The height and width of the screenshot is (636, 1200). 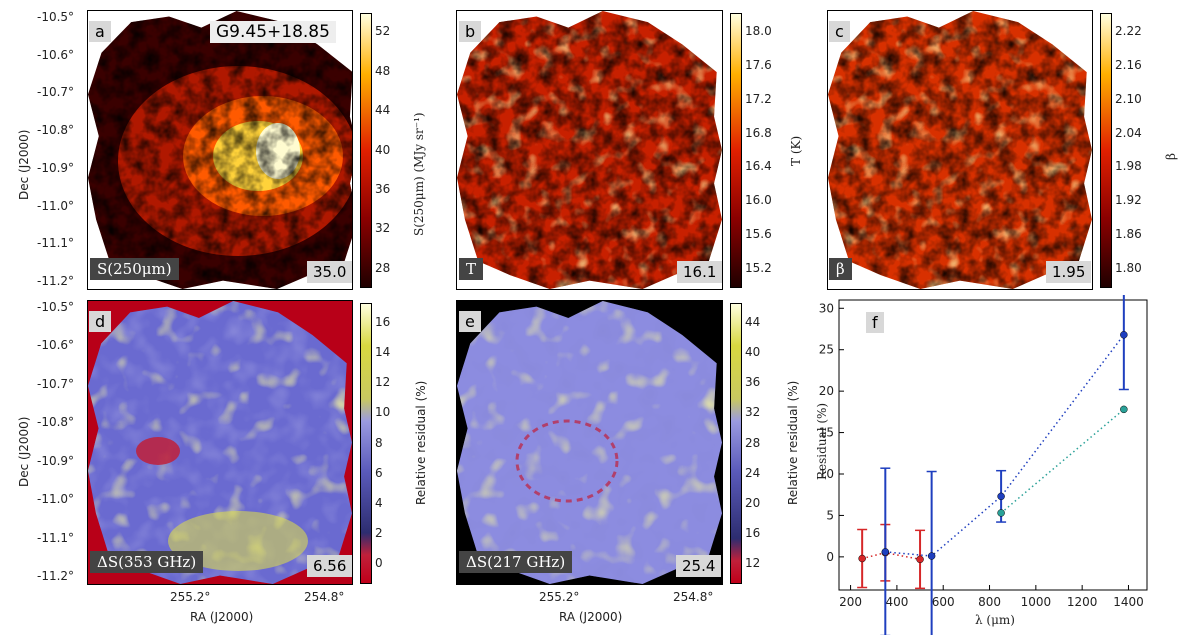 I want to click on colorbar-a-tick: 28, so click(x=383, y=267).